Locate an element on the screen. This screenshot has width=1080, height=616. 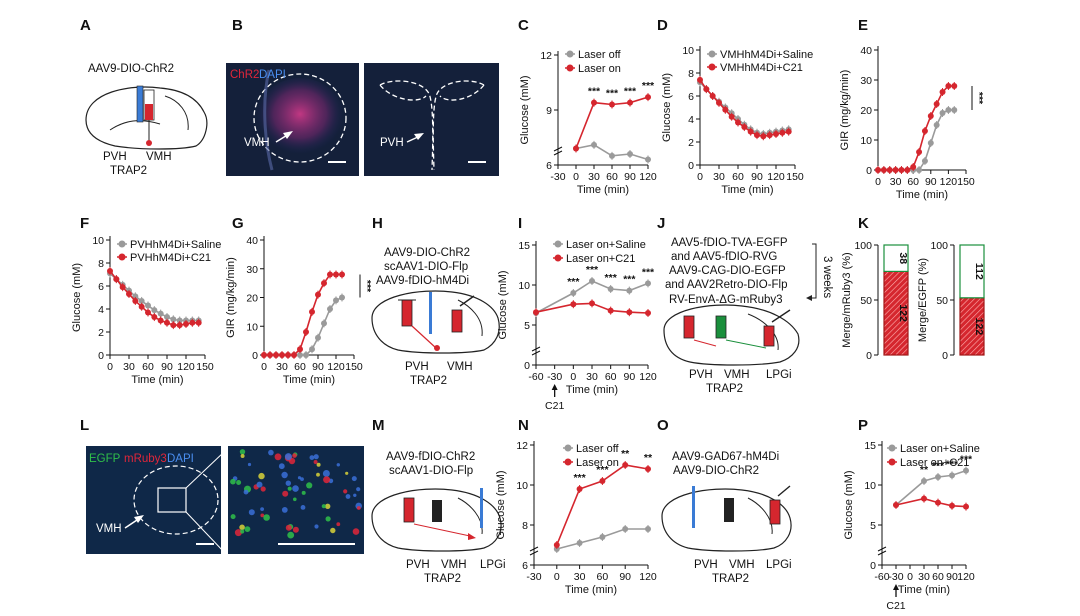
panel-l: L EGFP mRuby3 DAPI VMH is located at coordinates (222, 485).